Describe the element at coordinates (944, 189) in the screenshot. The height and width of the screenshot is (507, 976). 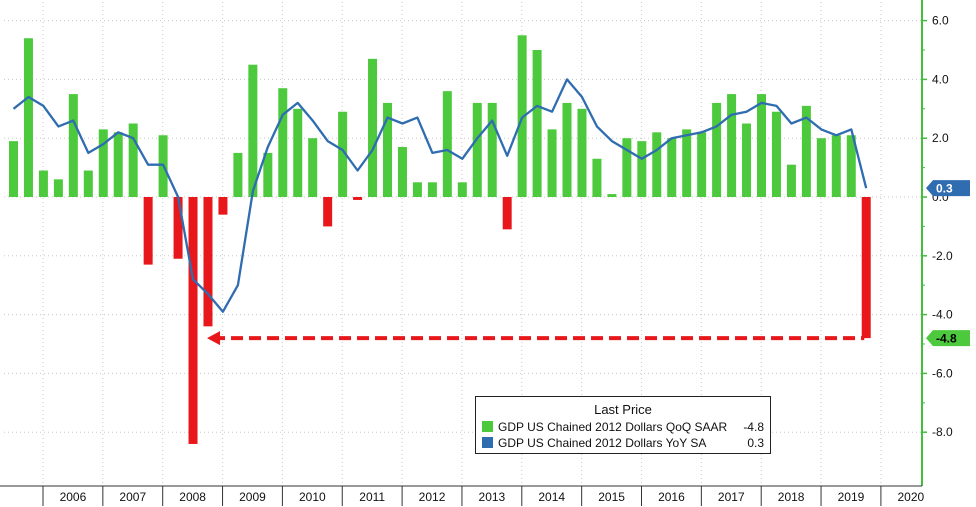
I see `last-value-text: 0.3` at that location.